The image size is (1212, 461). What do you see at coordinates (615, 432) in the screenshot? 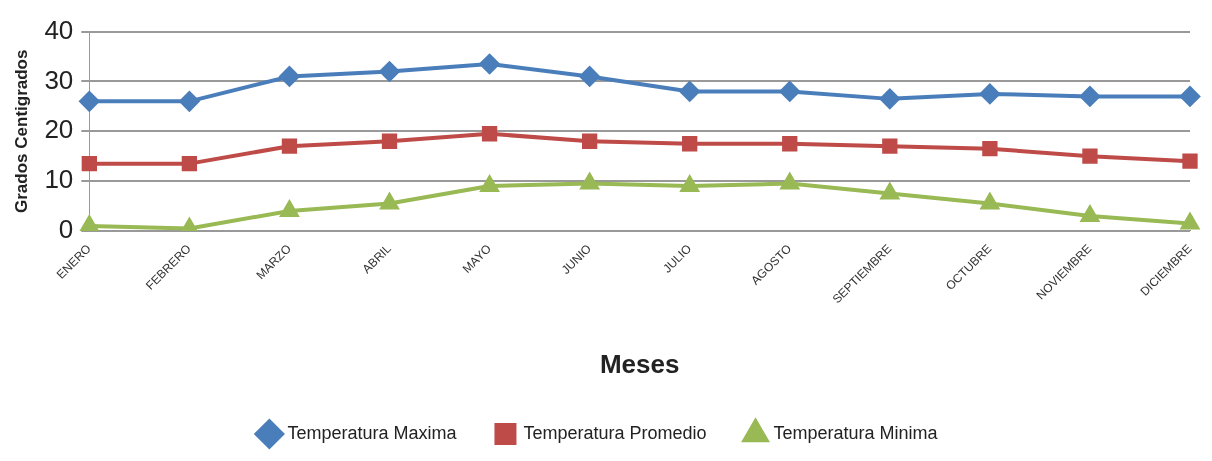
I see `legend-label: Temperatura Promedio` at bounding box center [615, 432].